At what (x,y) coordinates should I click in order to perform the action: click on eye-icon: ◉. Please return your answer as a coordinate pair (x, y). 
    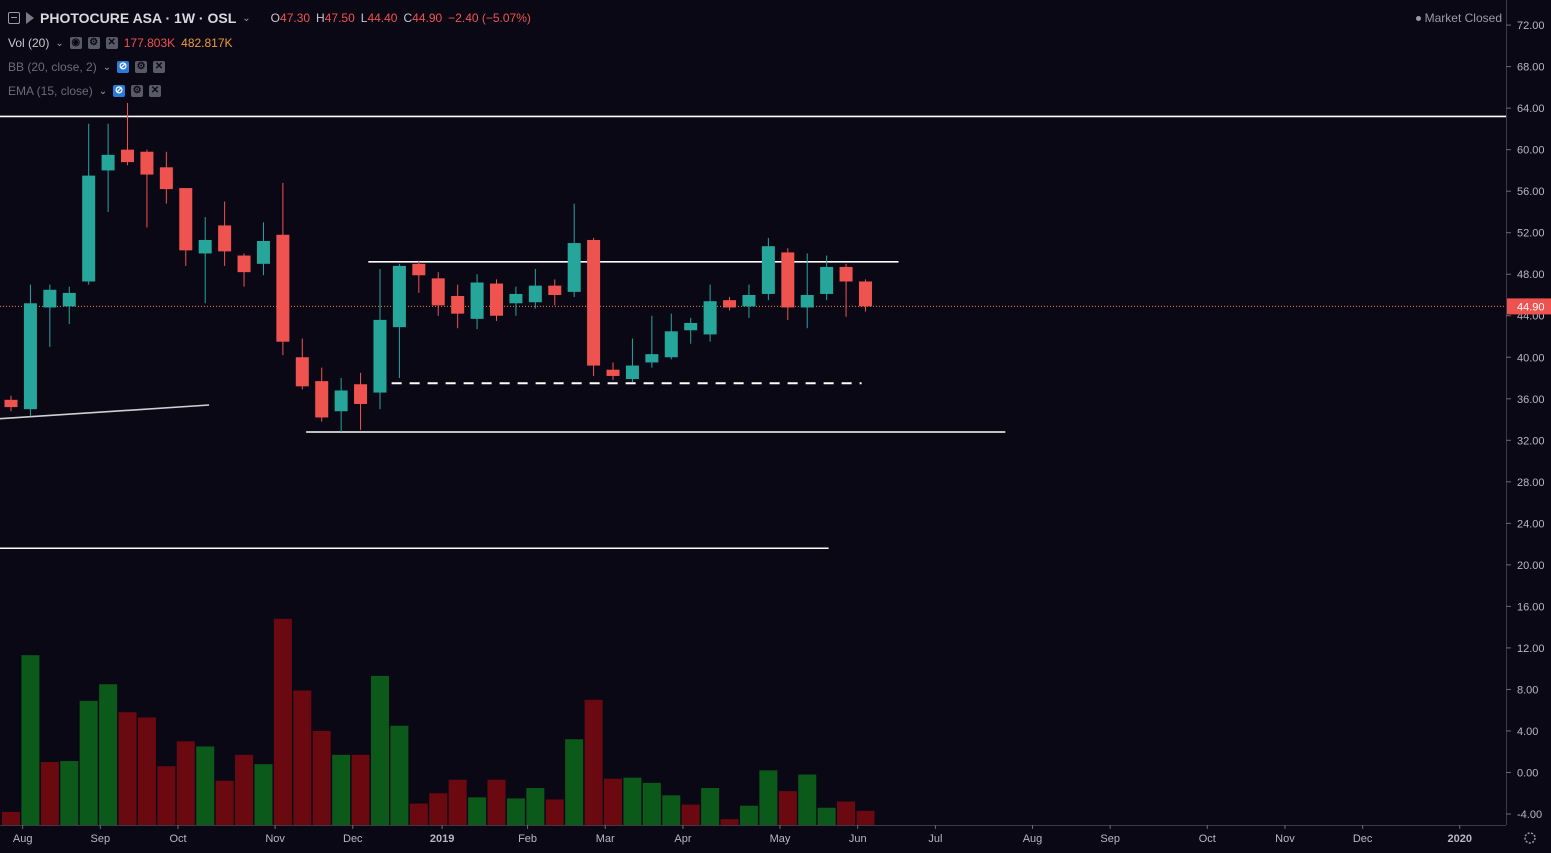
    Looking at the image, I should click on (75, 43).